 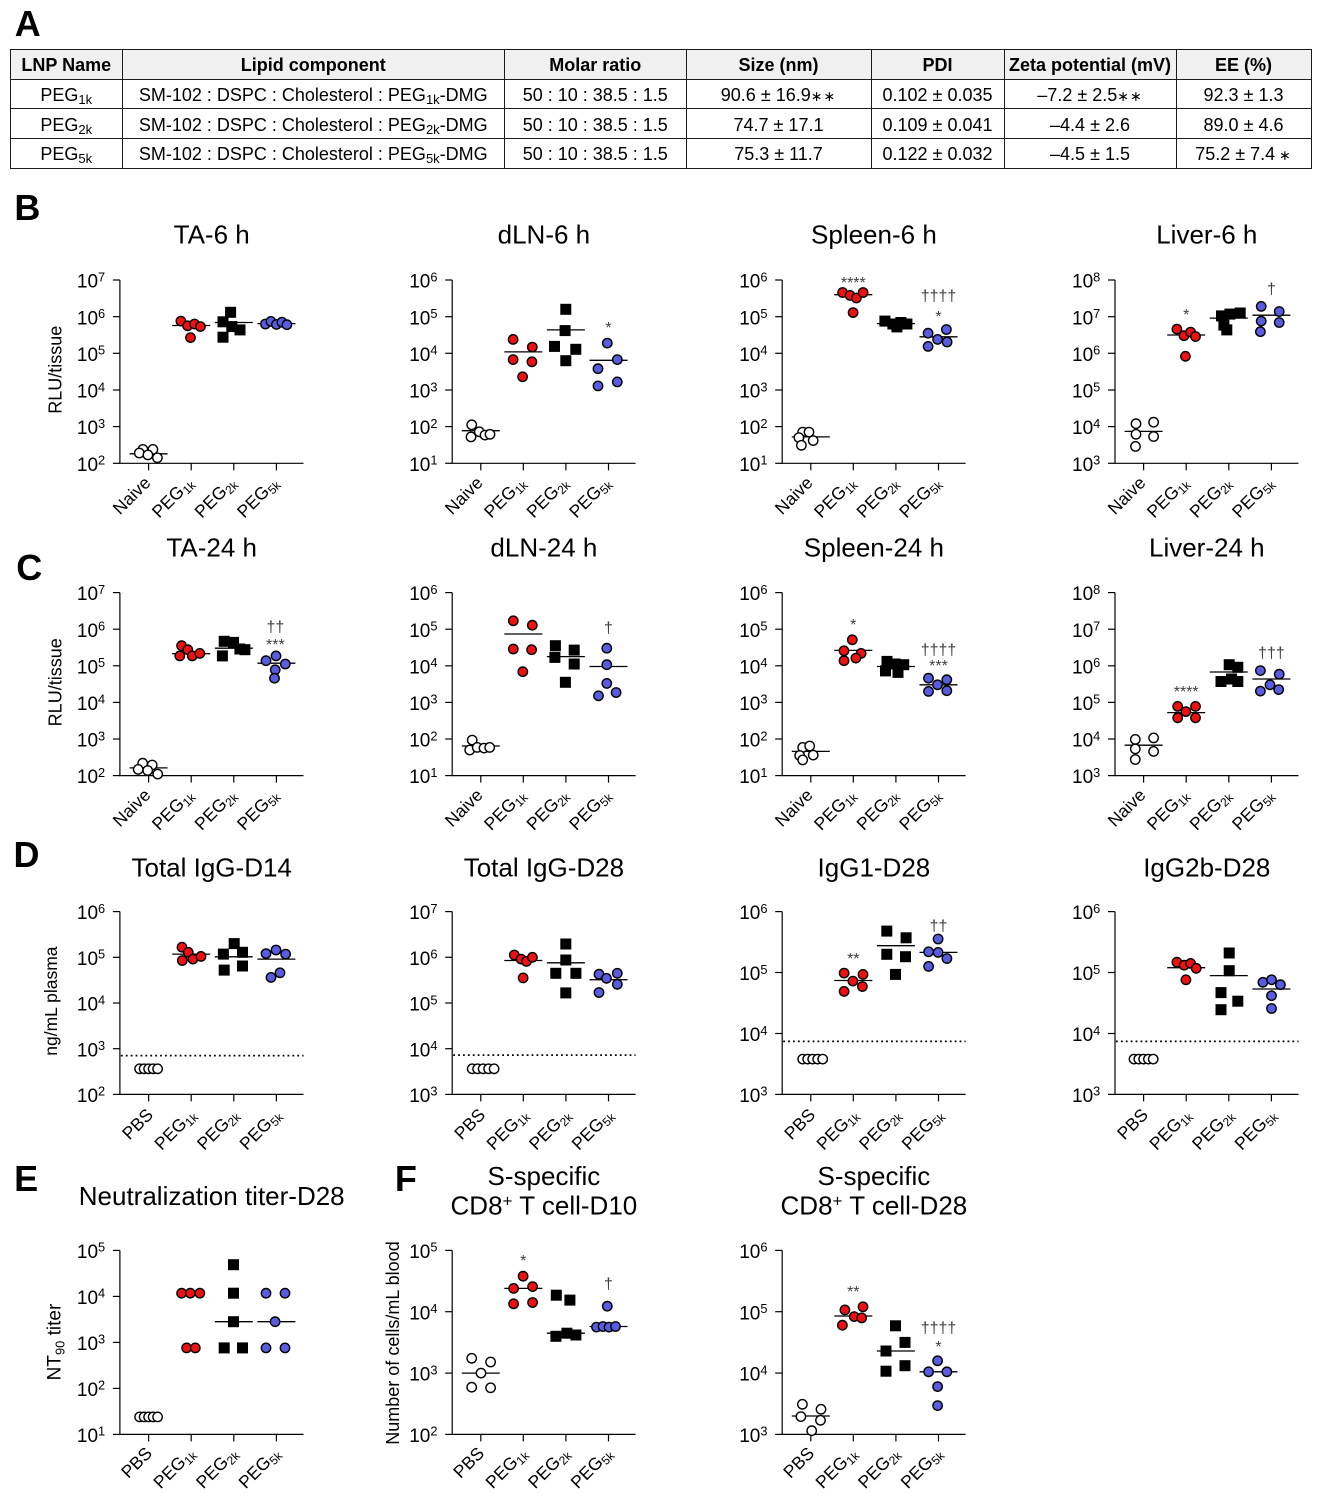 I want to click on svg-text: dLN-6 h, so click(x=544, y=234).